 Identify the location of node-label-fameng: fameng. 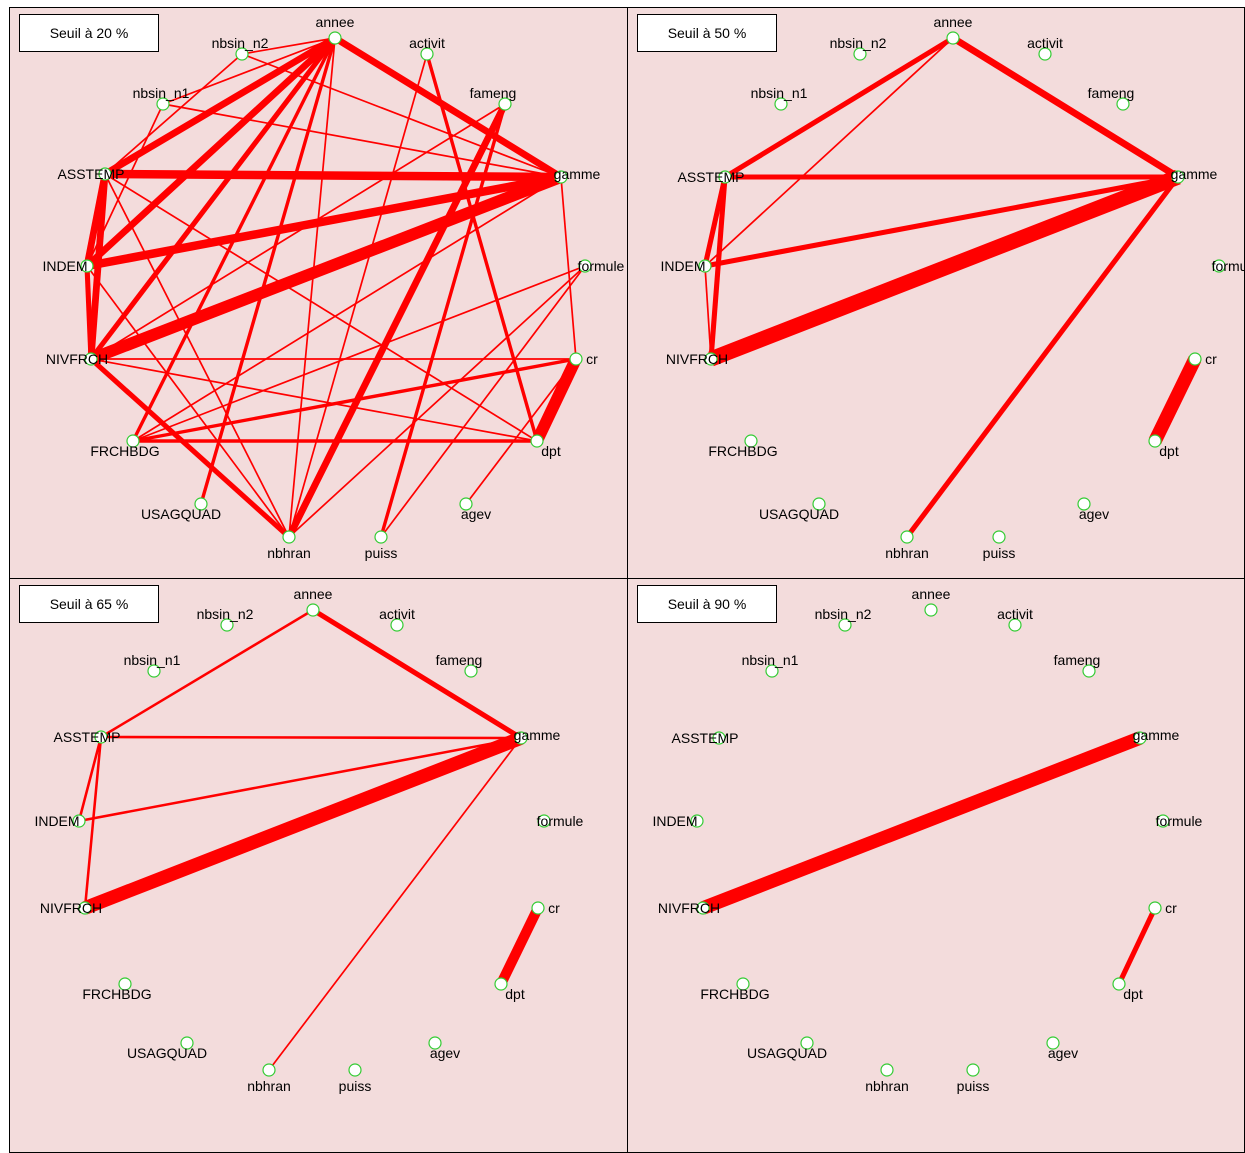
(493, 93).